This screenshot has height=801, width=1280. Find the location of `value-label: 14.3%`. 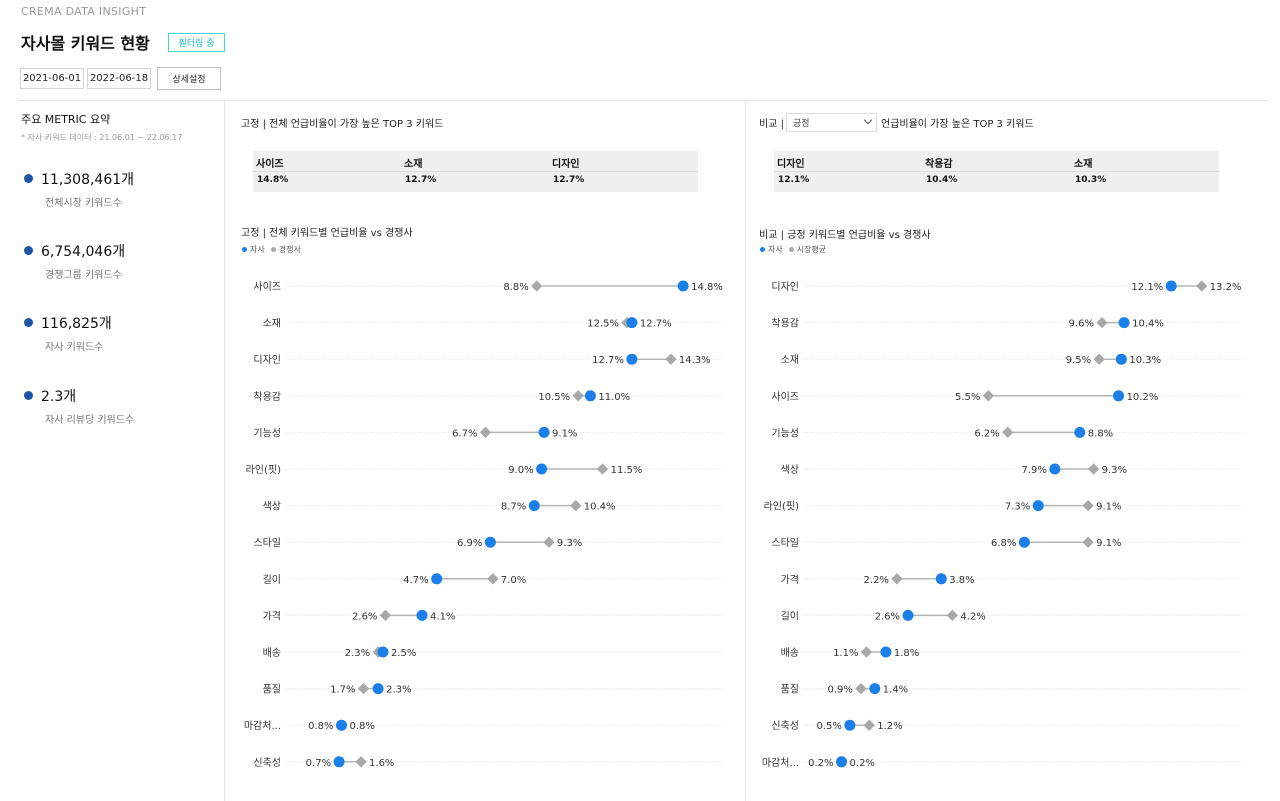

value-label: 14.3% is located at coordinates (695, 360).